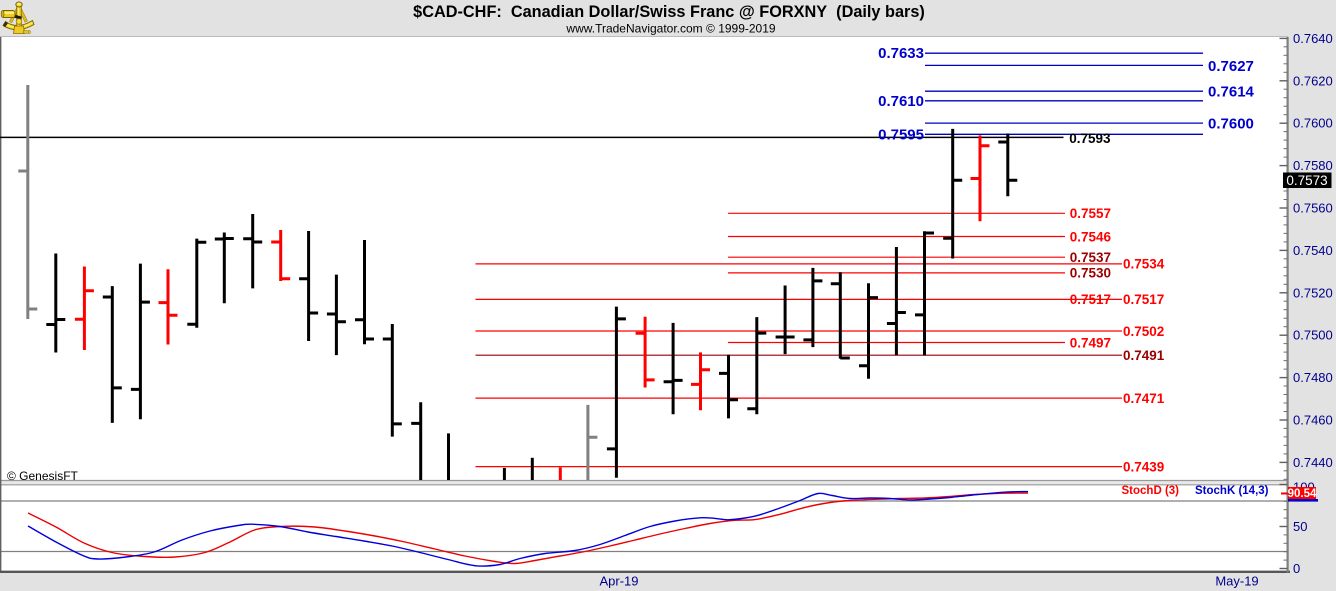  What do you see at coordinates (1144, 398) in the screenshot?
I see `svg-text: 0.7471` at bounding box center [1144, 398].